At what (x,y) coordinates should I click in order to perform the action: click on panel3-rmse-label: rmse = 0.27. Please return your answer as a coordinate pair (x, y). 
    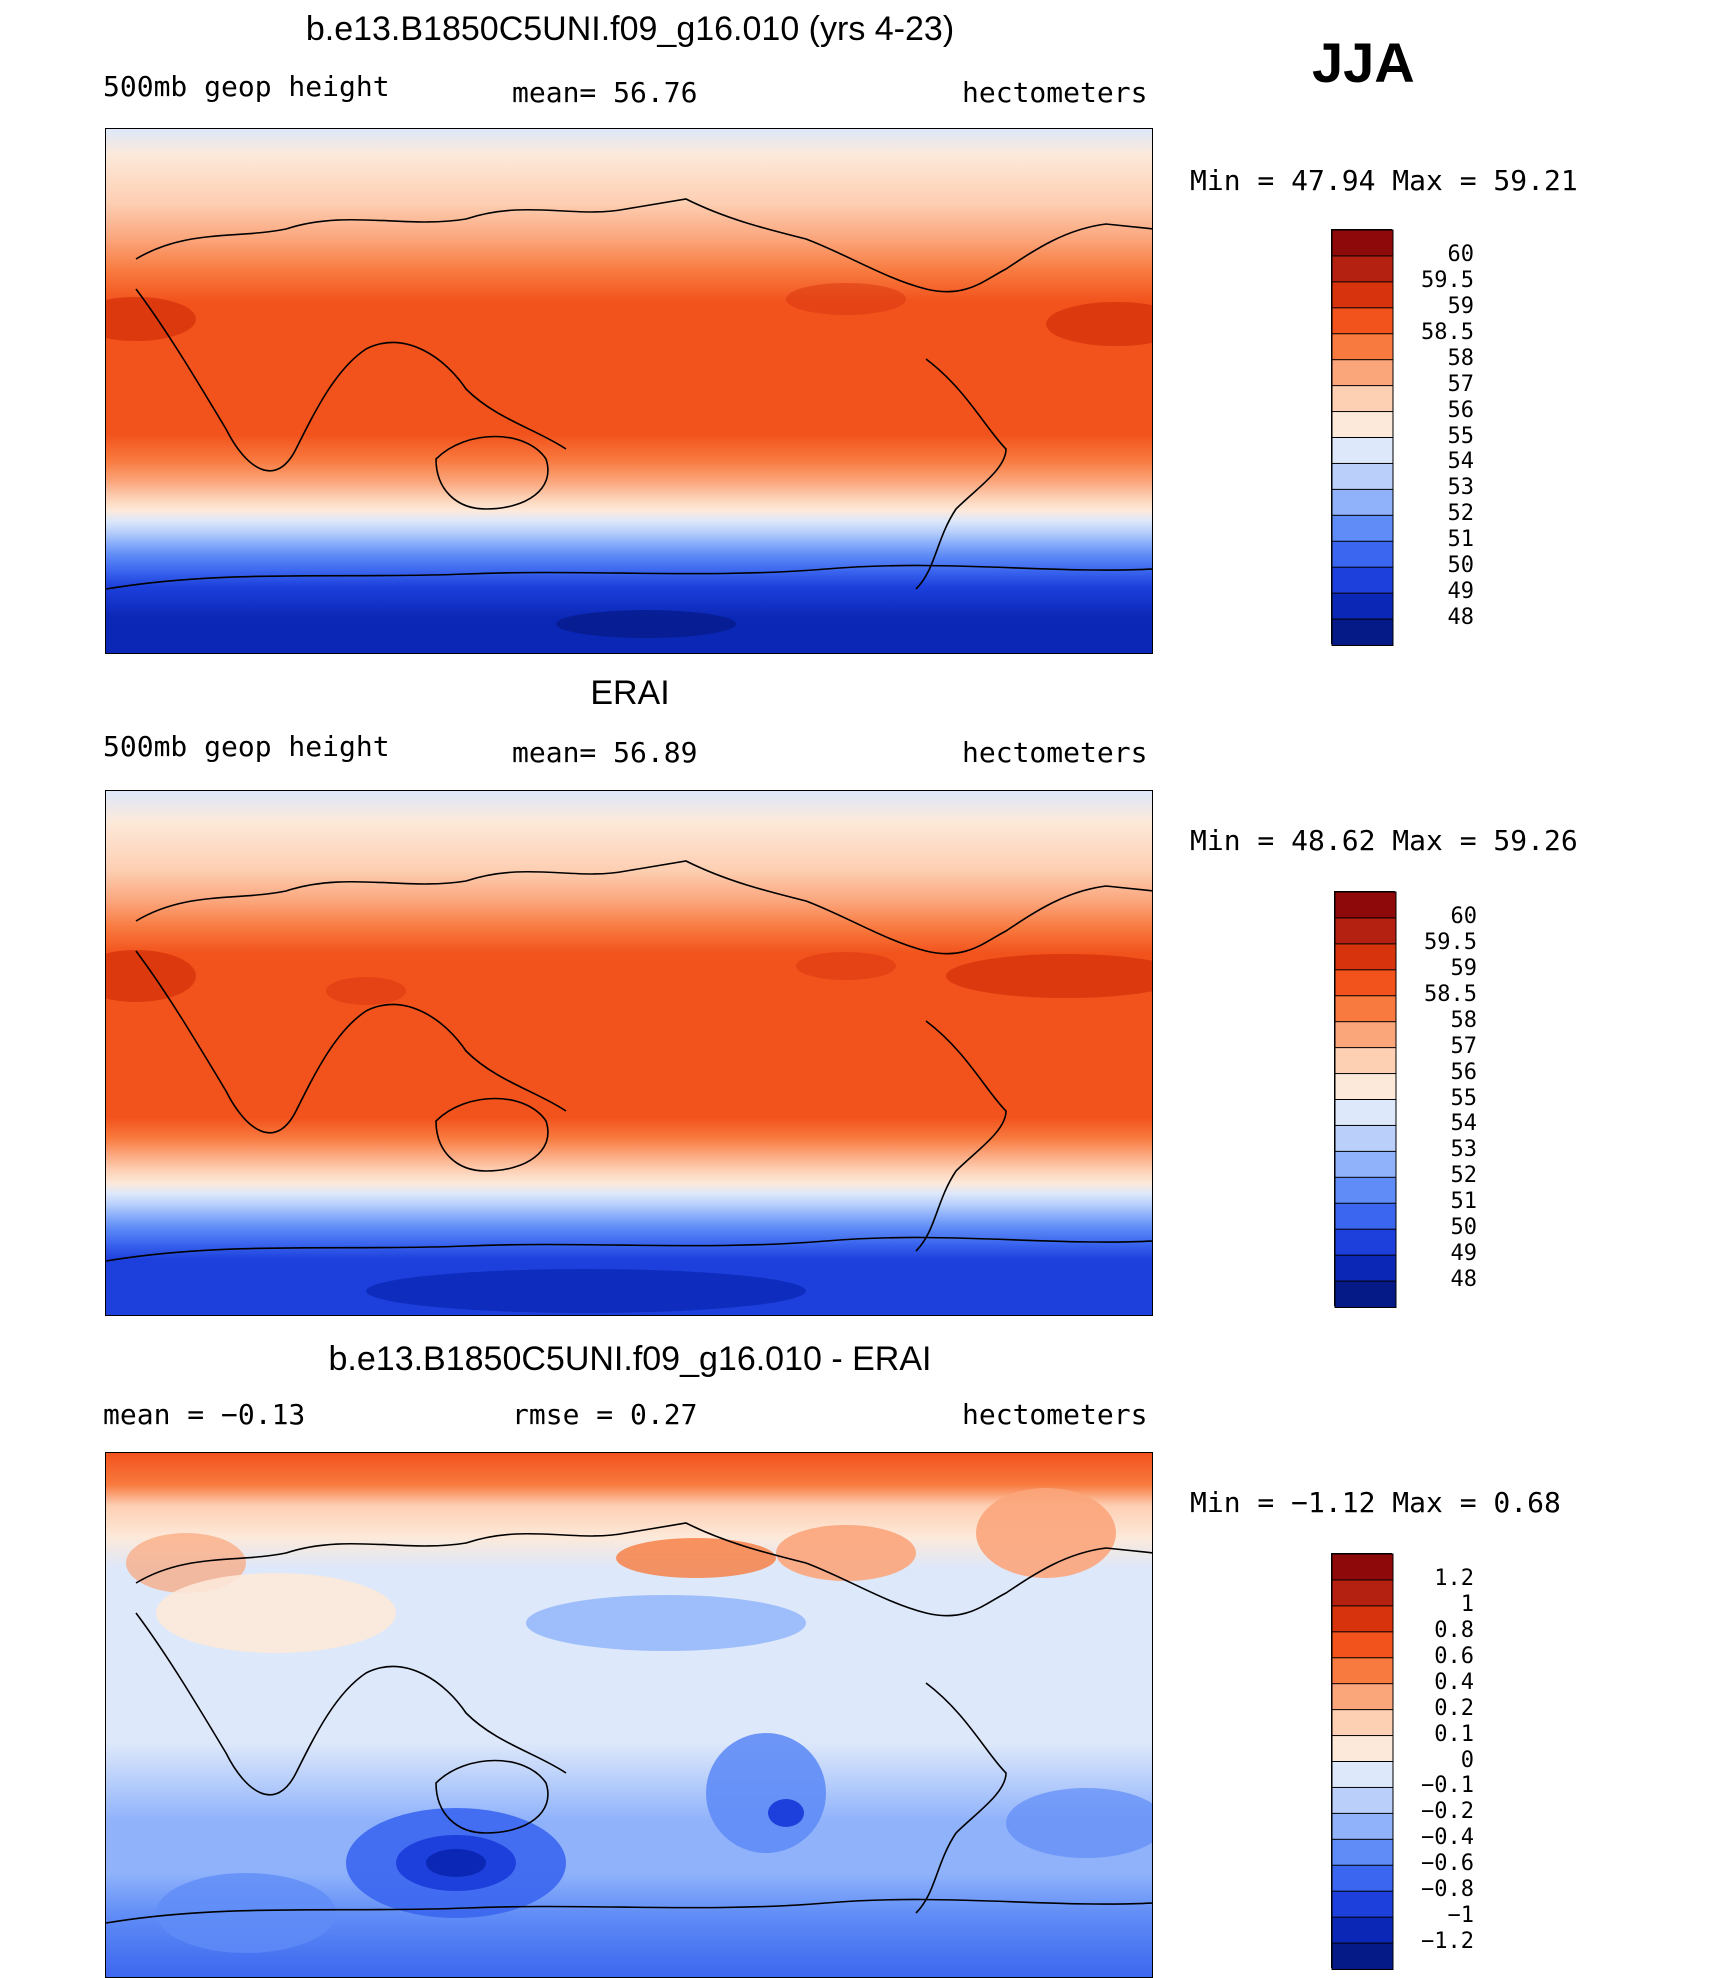
    Looking at the image, I should click on (605, 1414).